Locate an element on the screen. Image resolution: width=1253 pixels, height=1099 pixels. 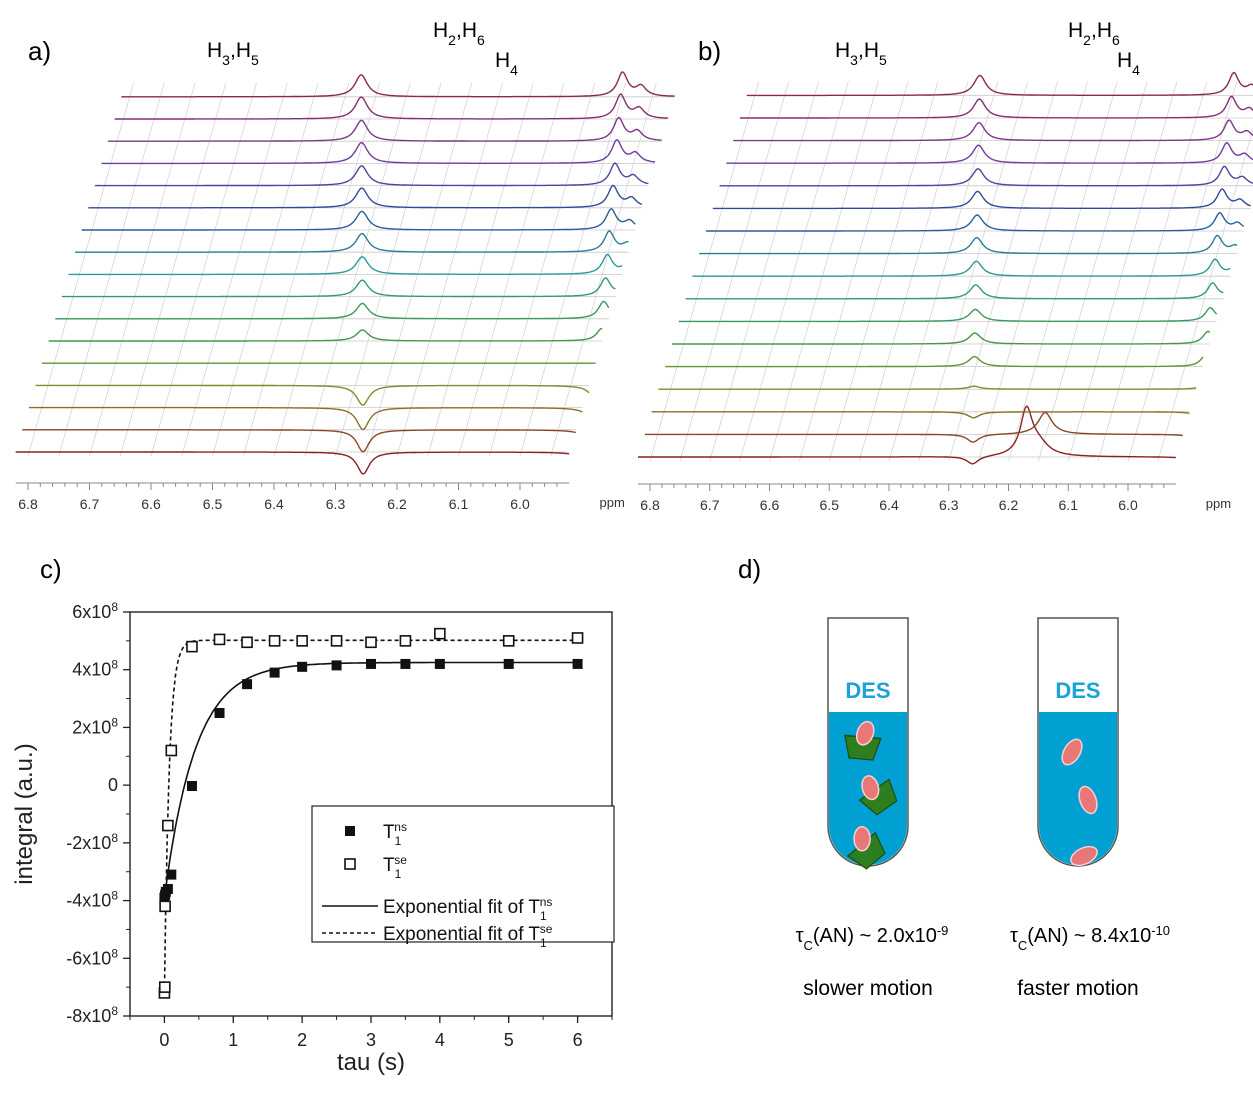
ppm-tick-label: 6.7 is located at coordinates (90, 504).